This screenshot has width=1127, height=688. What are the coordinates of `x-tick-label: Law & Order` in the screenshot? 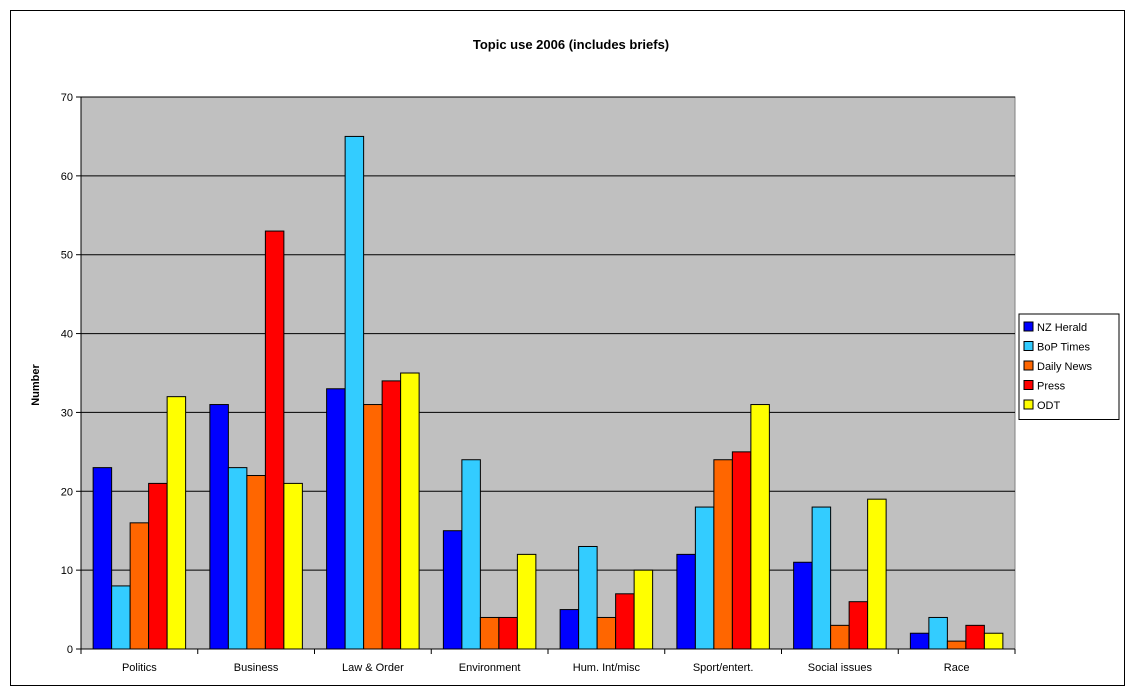 It's located at (373, 668).